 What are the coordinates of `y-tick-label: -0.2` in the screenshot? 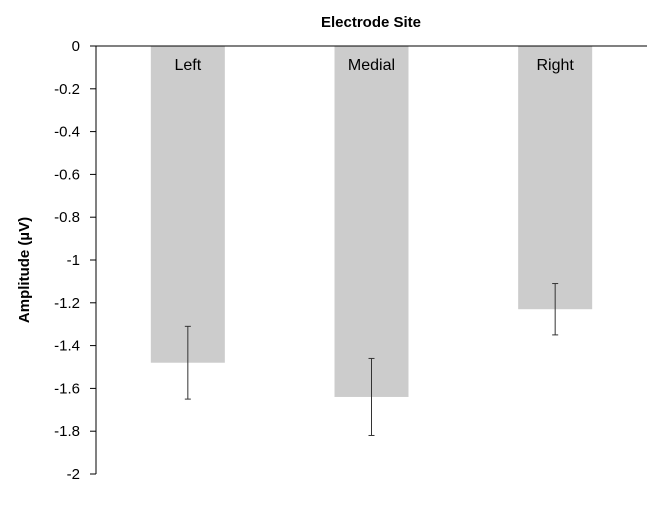 It's located at (67, 89).